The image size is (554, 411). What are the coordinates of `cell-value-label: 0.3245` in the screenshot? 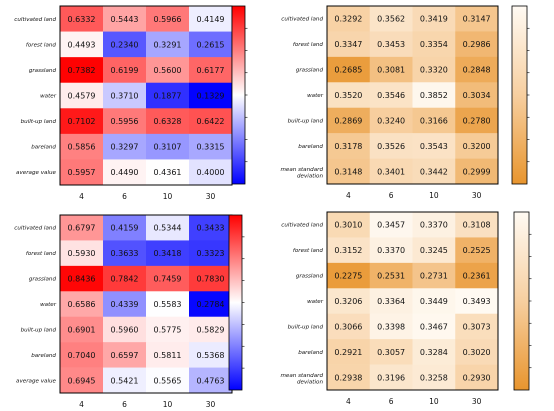 It's located at (434, 250).